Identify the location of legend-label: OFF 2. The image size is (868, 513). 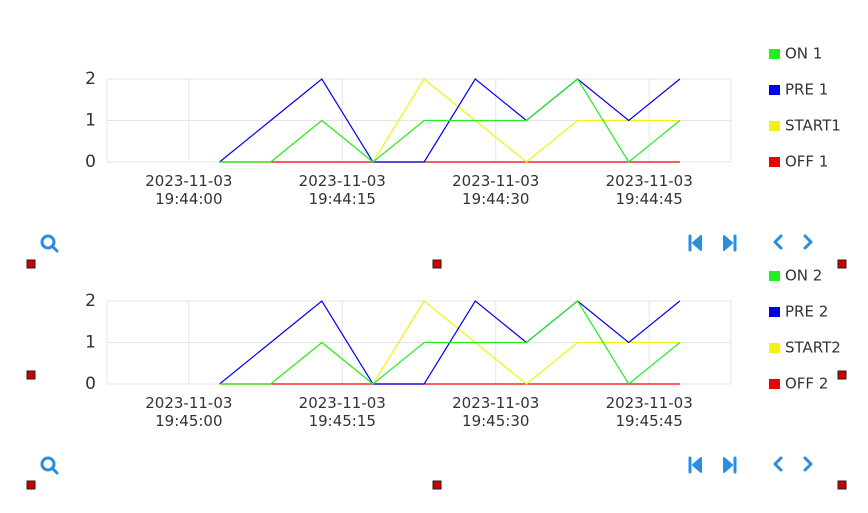
(806, 384).